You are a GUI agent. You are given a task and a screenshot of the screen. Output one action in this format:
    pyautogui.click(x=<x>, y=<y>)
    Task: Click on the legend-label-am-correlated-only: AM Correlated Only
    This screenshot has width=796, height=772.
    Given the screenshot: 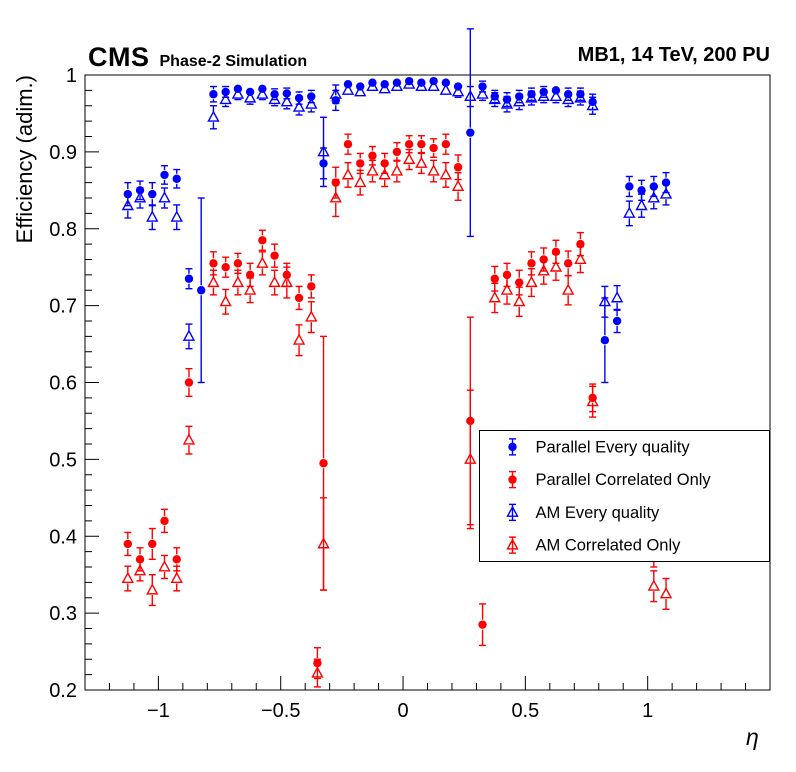 What is the action you would take?
    pyautogui.click(x=609, y=546)
    